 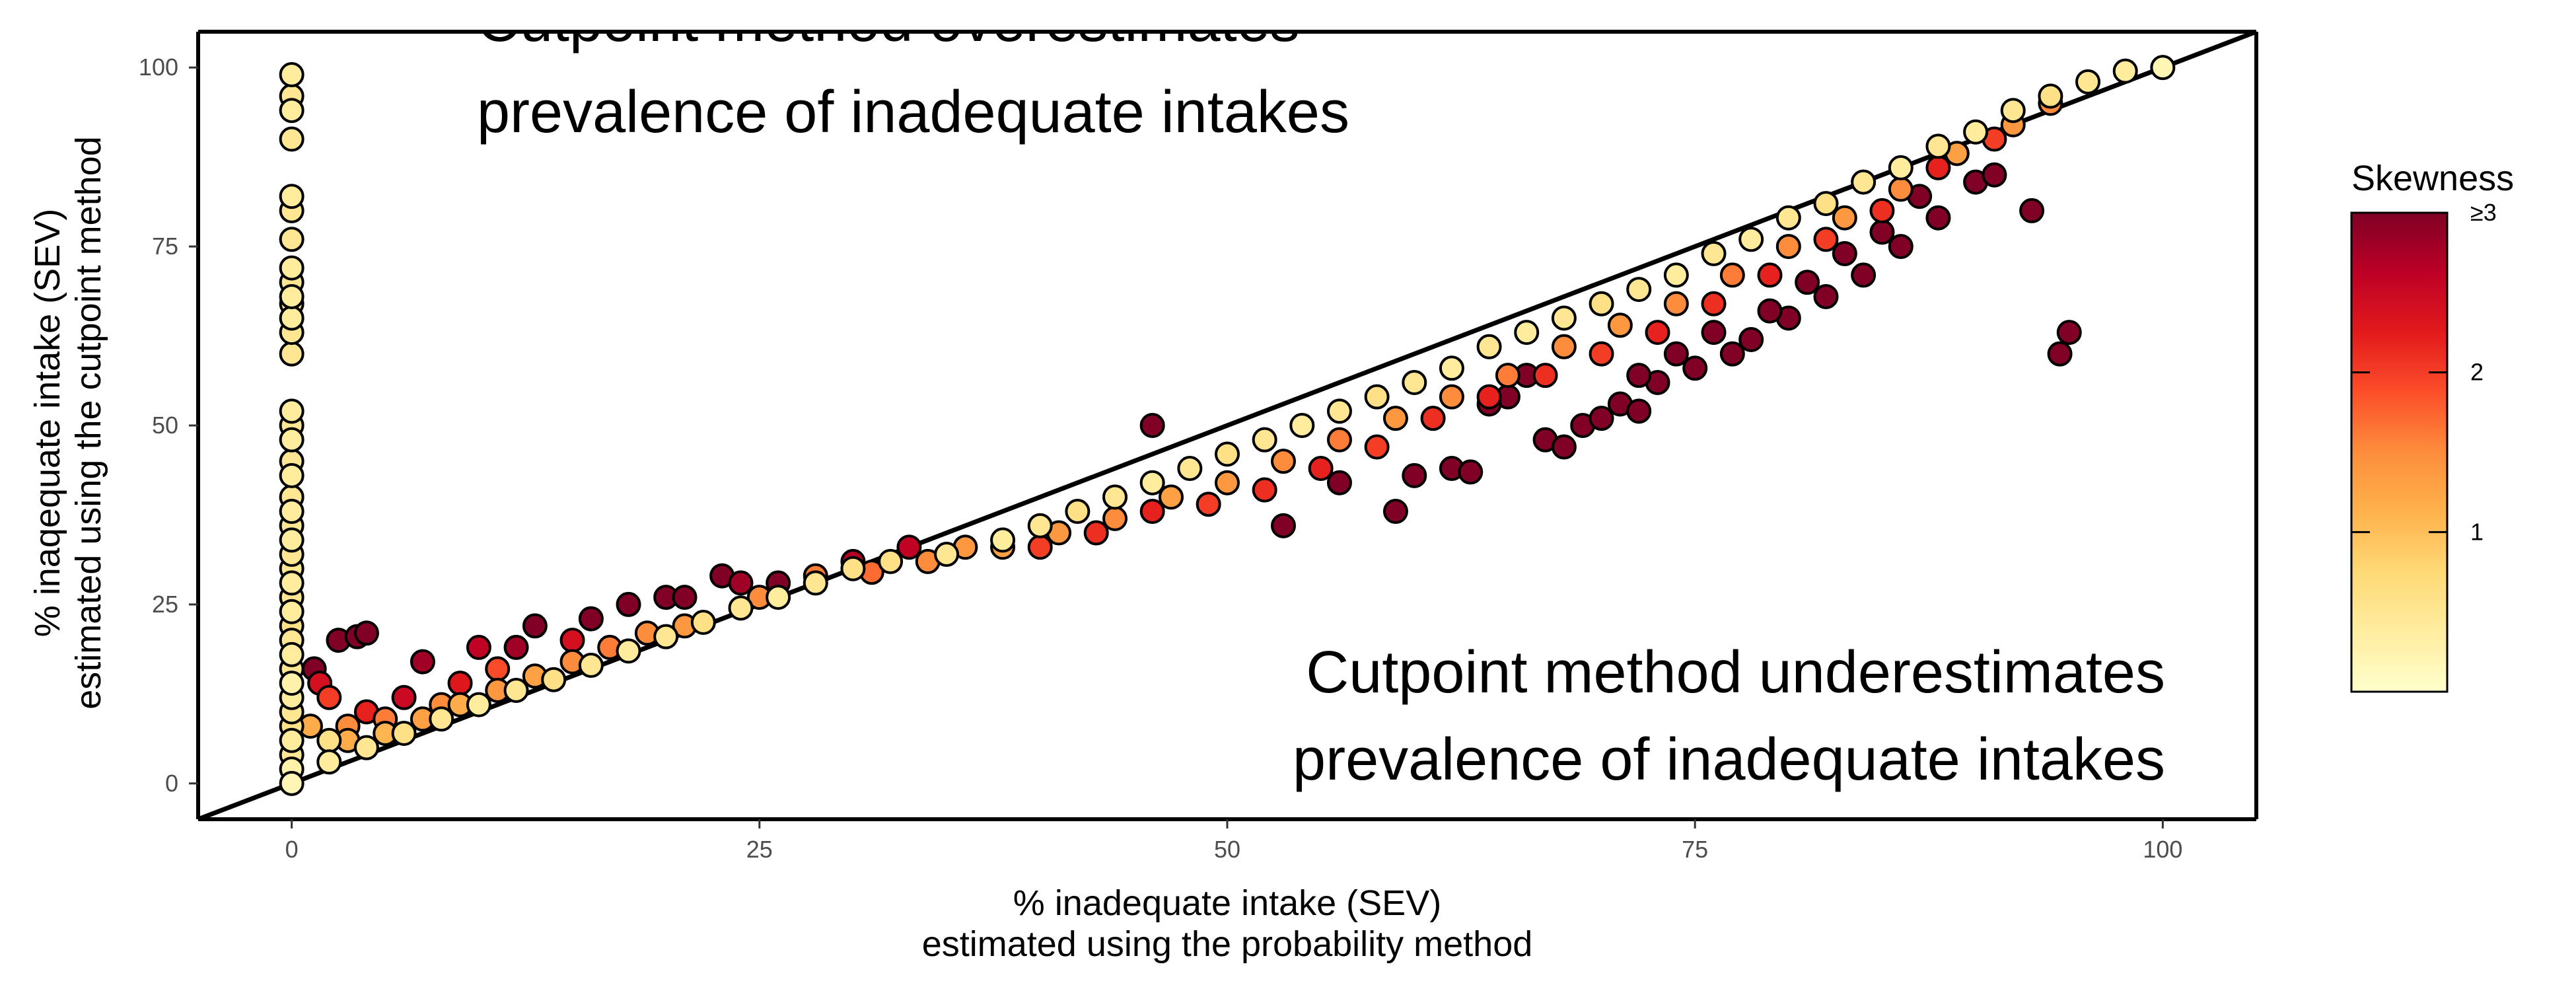 I want to click on x-axis-title-line1: % inadequate intake (SEV), so click(x=1227, y=903).